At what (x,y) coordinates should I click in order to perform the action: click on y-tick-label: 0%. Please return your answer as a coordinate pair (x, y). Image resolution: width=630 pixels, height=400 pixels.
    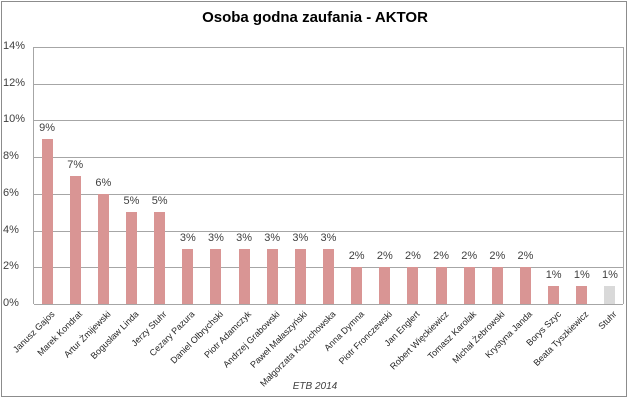
    Looking at the image, I should click on (11, 303).